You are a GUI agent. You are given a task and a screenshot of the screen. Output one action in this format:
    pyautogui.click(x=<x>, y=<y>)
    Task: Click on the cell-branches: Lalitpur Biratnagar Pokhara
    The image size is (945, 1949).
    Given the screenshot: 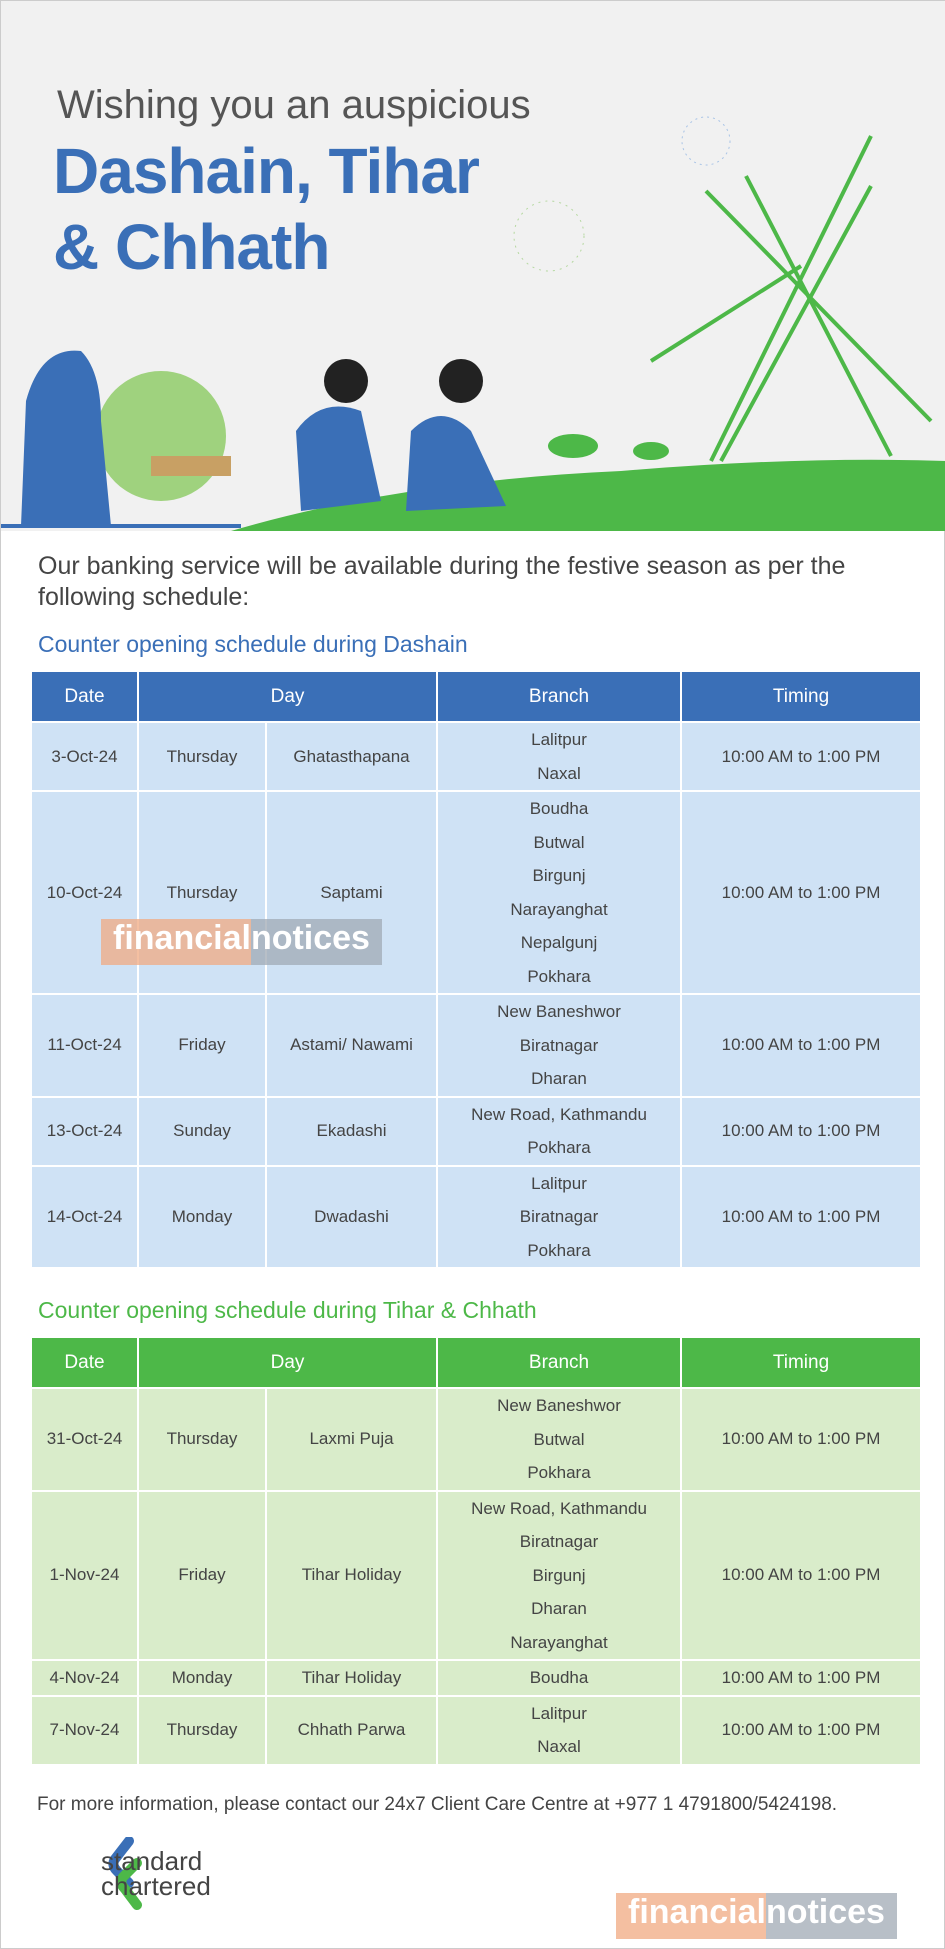 What is the action you would take?
    pyautogui.click(x=559, y=1216)
    